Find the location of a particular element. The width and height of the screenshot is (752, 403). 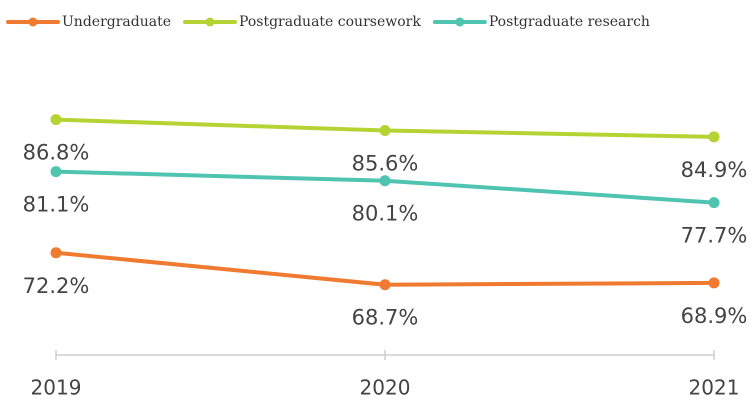

legend-label: Undergraduate is located at coordinates (116, 22).